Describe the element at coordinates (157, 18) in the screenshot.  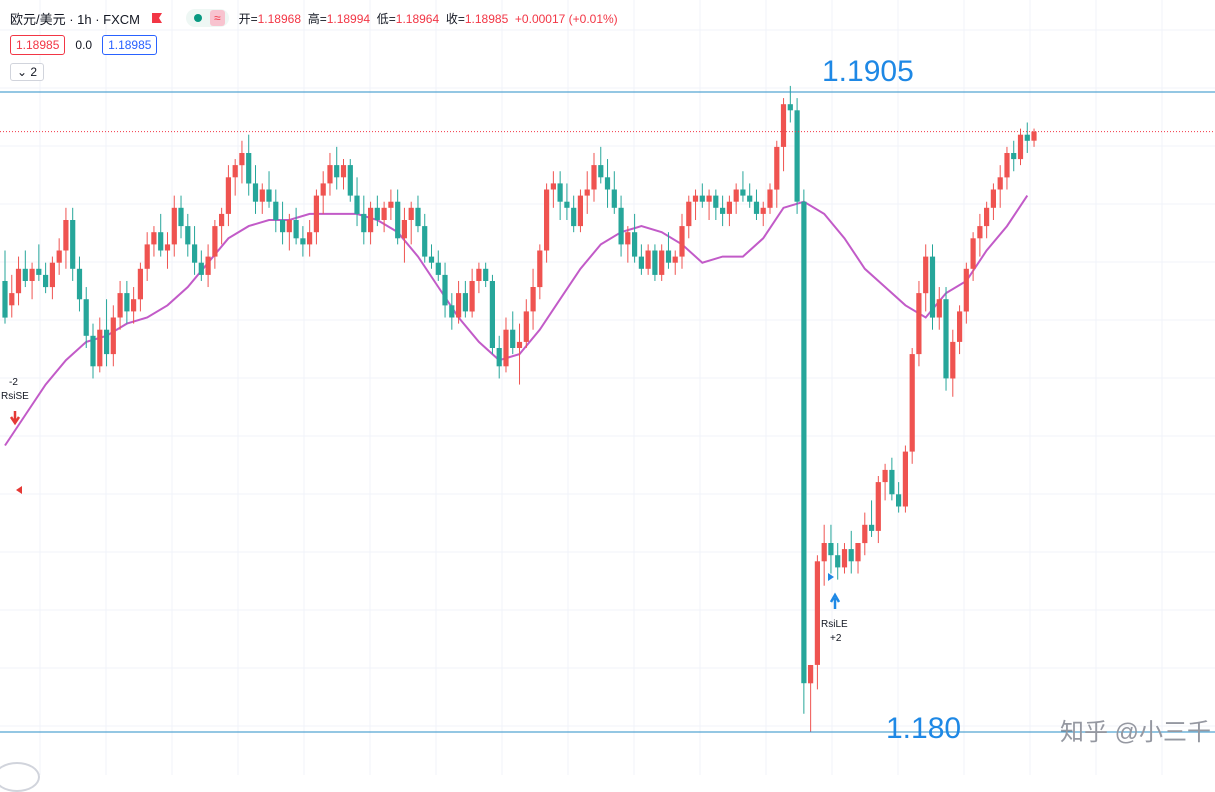
I see `flag-icon` at that location.